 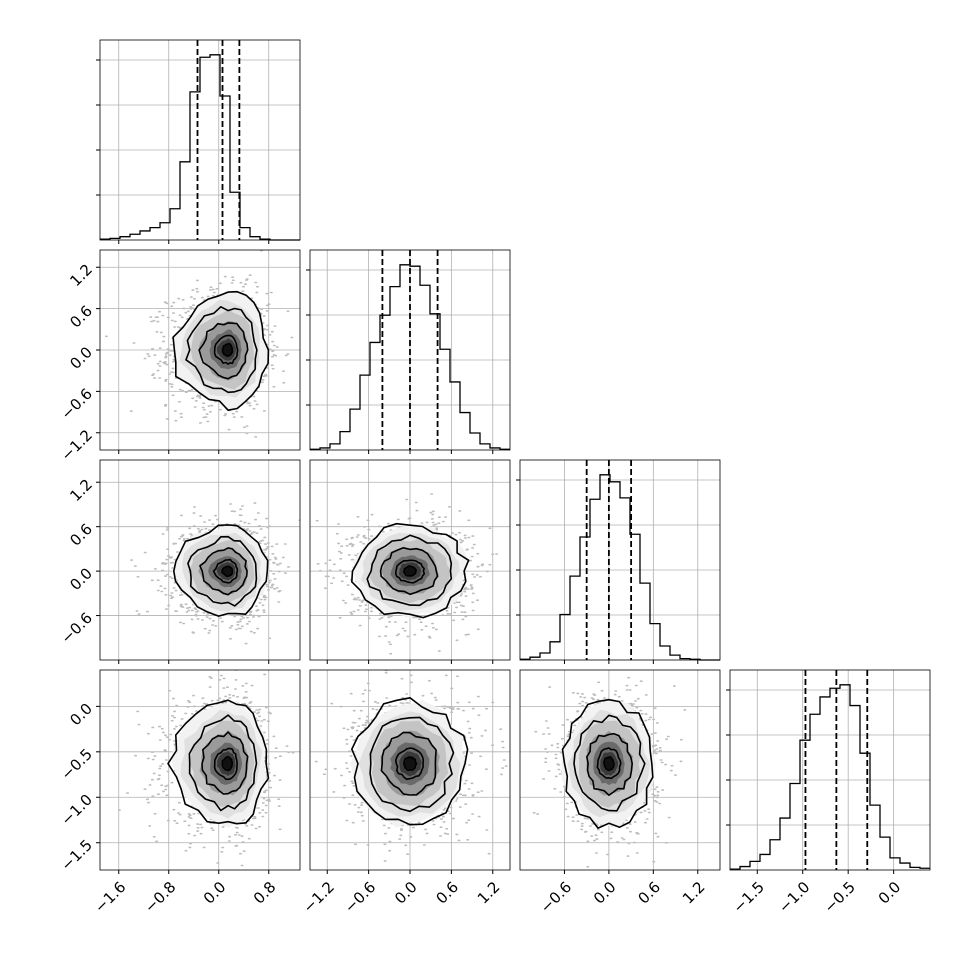 I want to click on x-tick-label: −1.0, so click(x=794, y=897).